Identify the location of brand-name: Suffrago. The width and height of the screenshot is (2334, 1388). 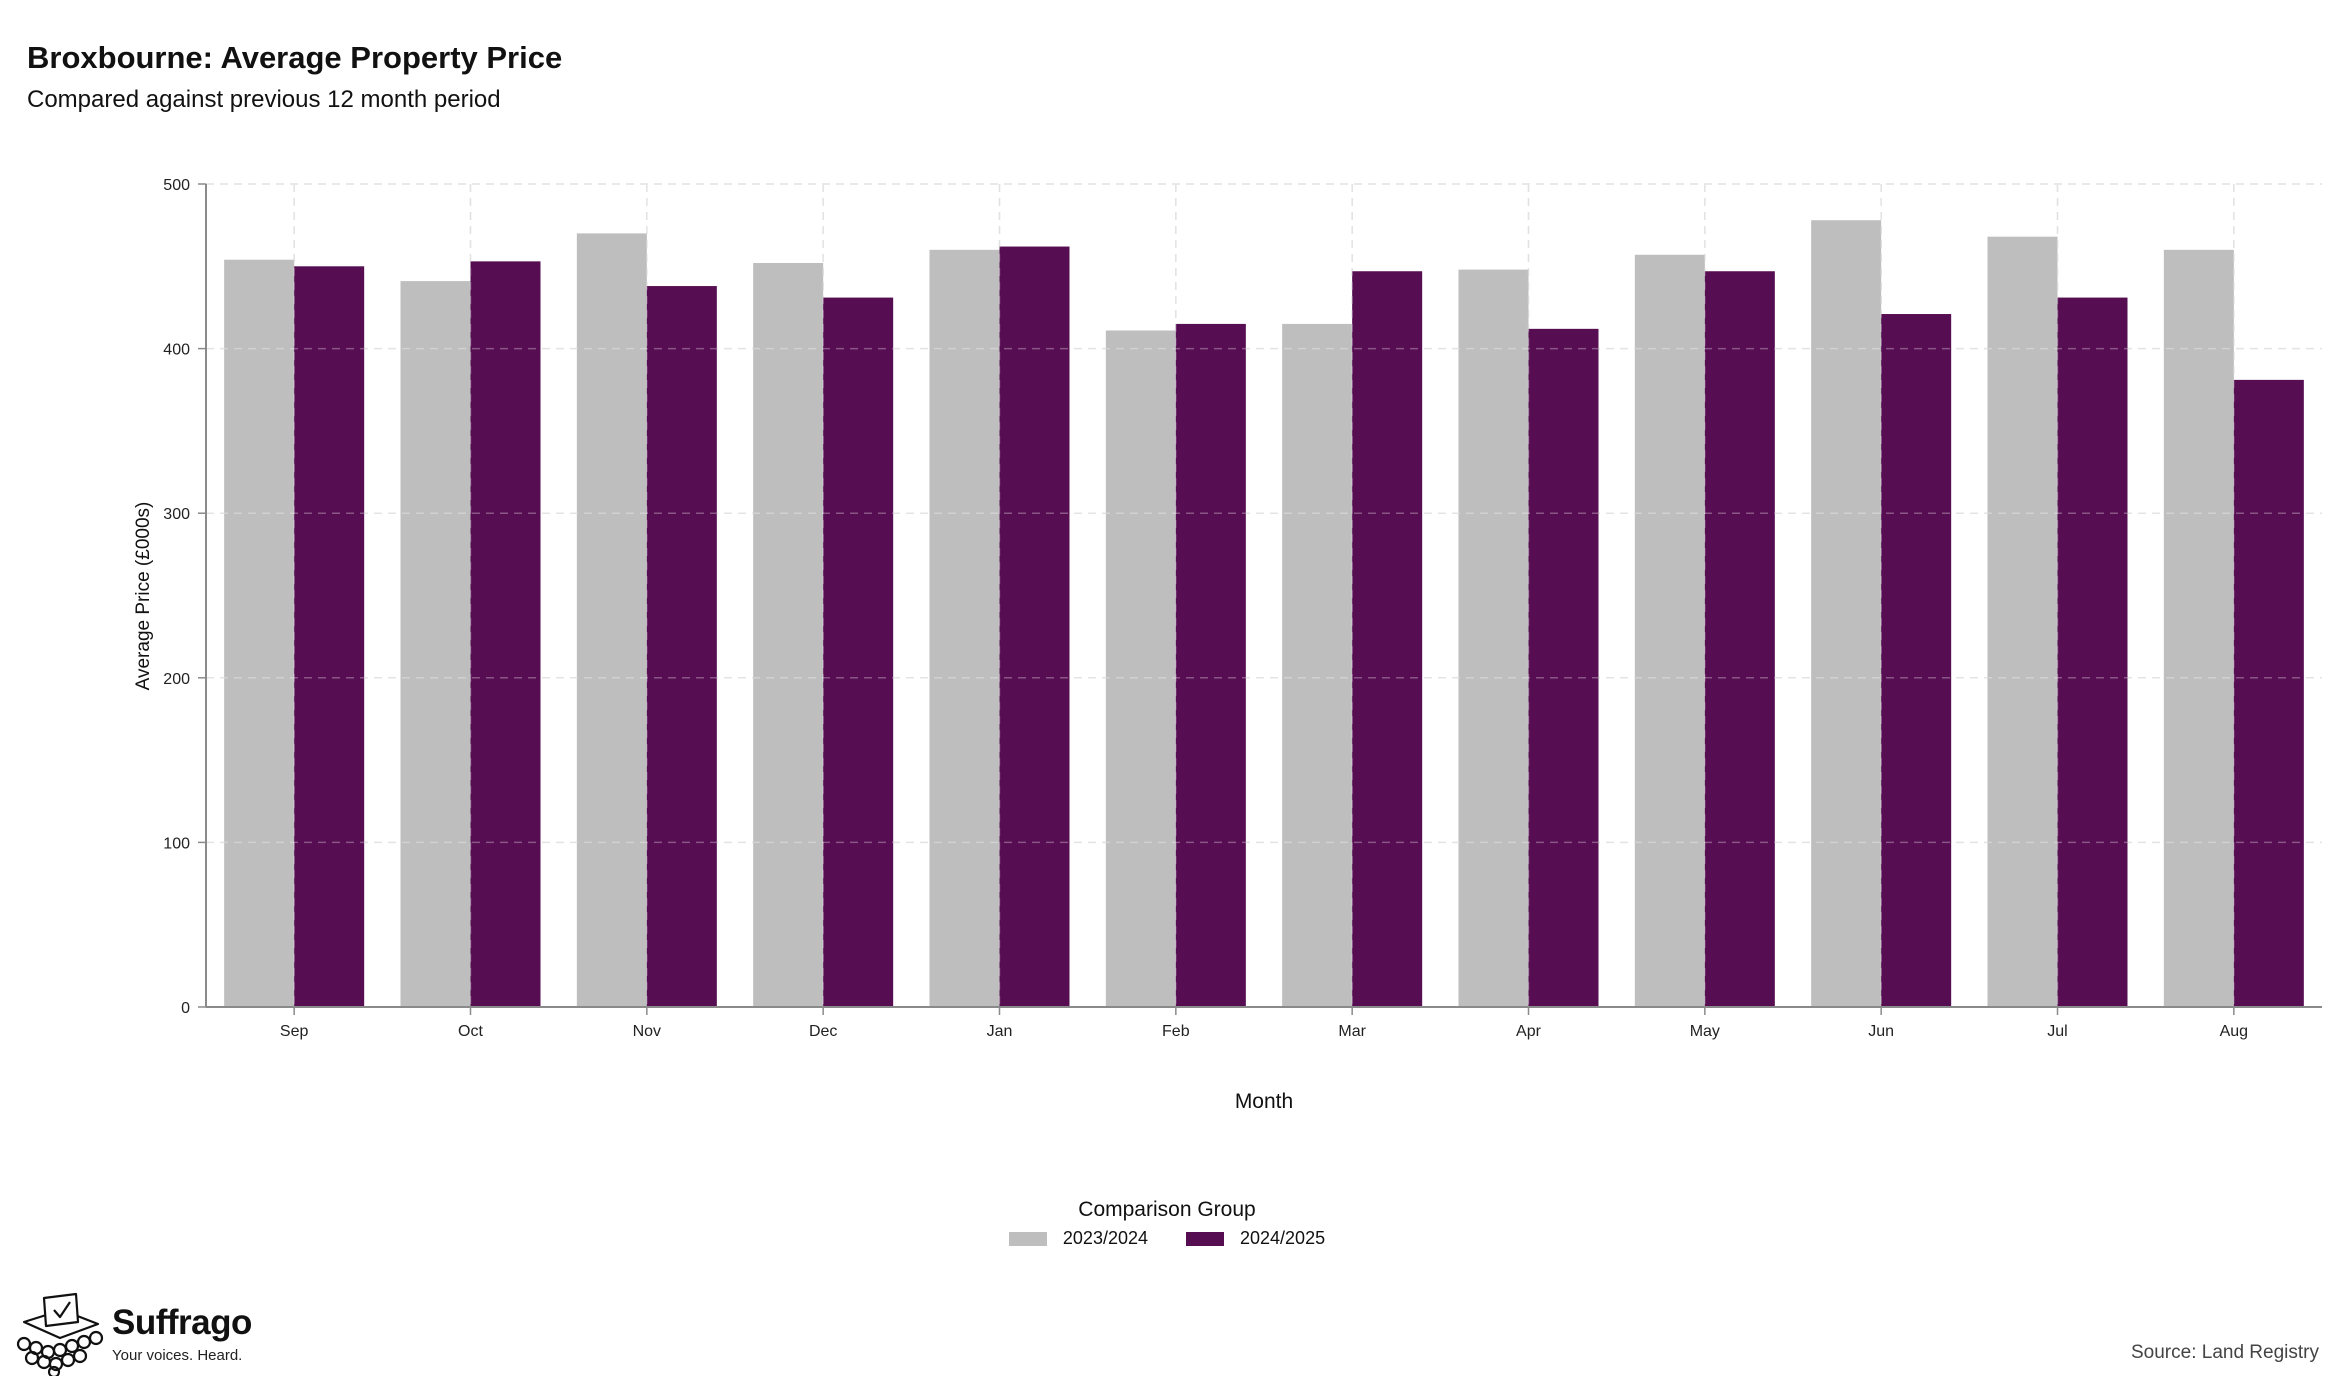
(182, 1322).